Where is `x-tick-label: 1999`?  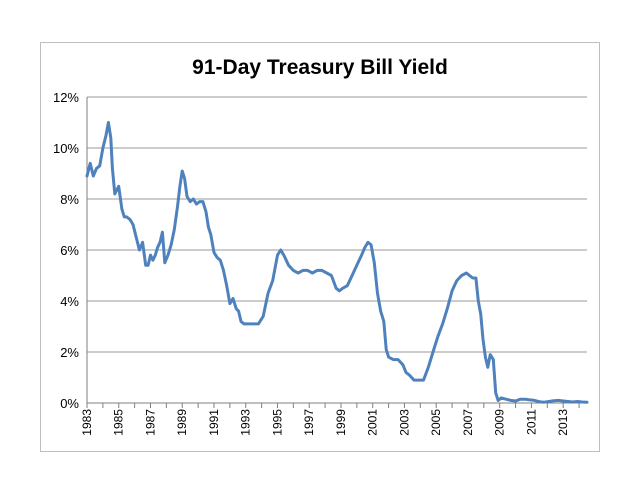
x-tick-label: 1999 is located at coordinates (341, 422).